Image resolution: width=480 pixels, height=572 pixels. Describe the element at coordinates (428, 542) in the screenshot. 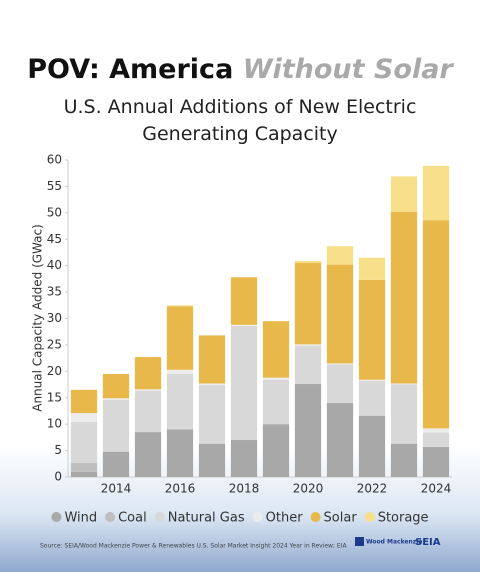

I see `logo-seia: SEIA` at that location.